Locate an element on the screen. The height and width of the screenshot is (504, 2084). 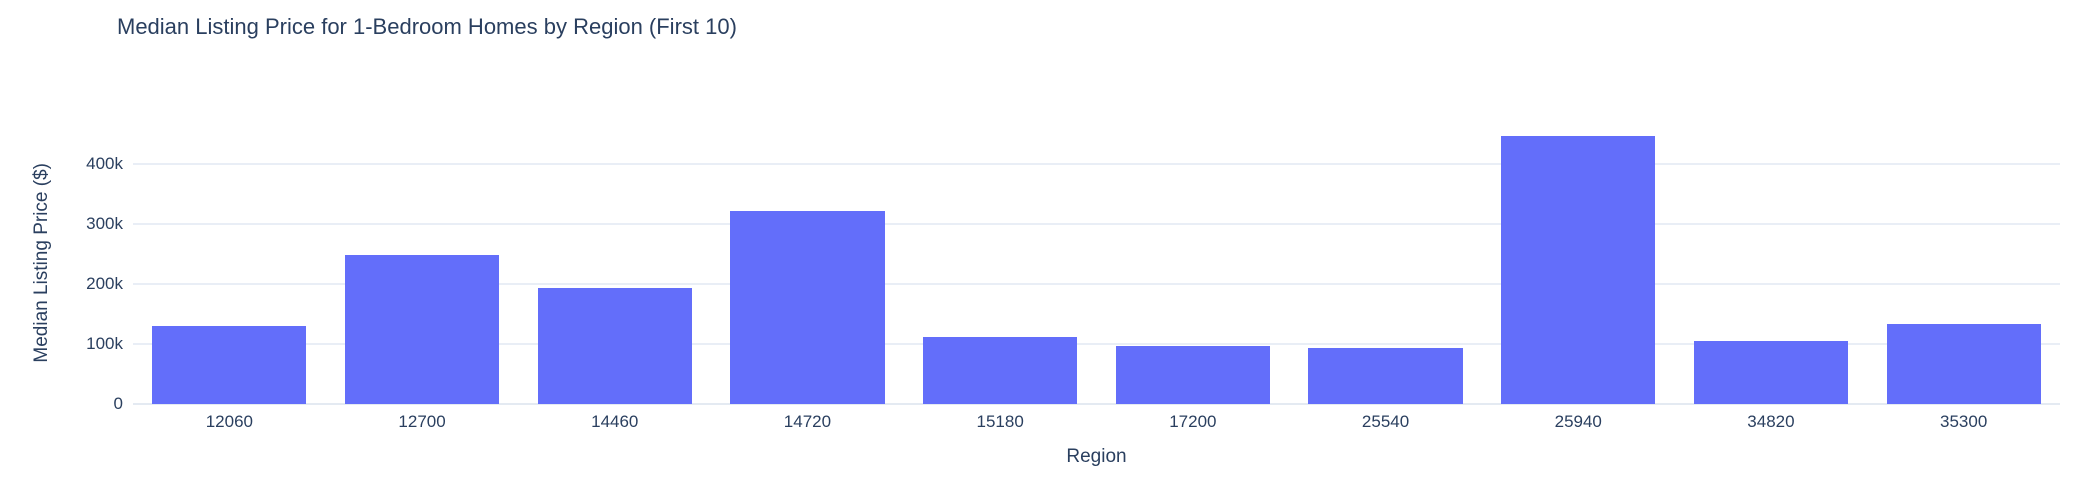
y-tick-label: 100k is located at coordinates (104, 344).